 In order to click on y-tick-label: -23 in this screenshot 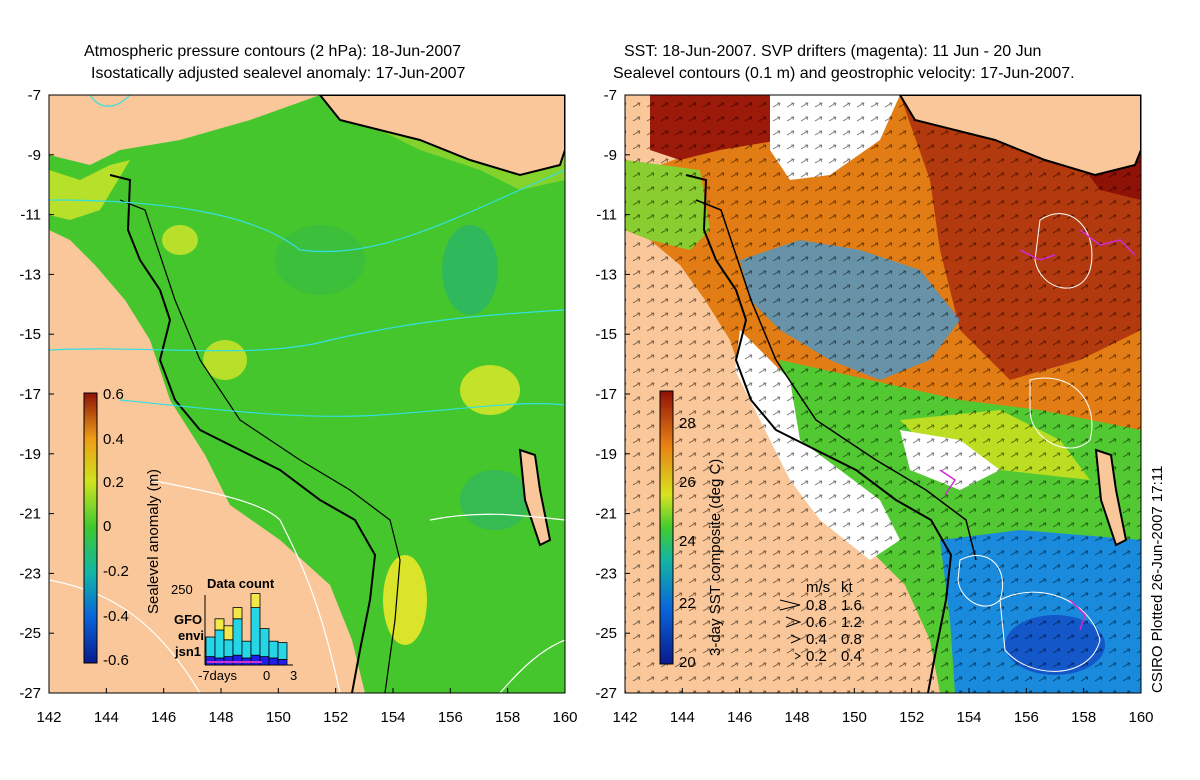, I will do `click(606, 573)`.